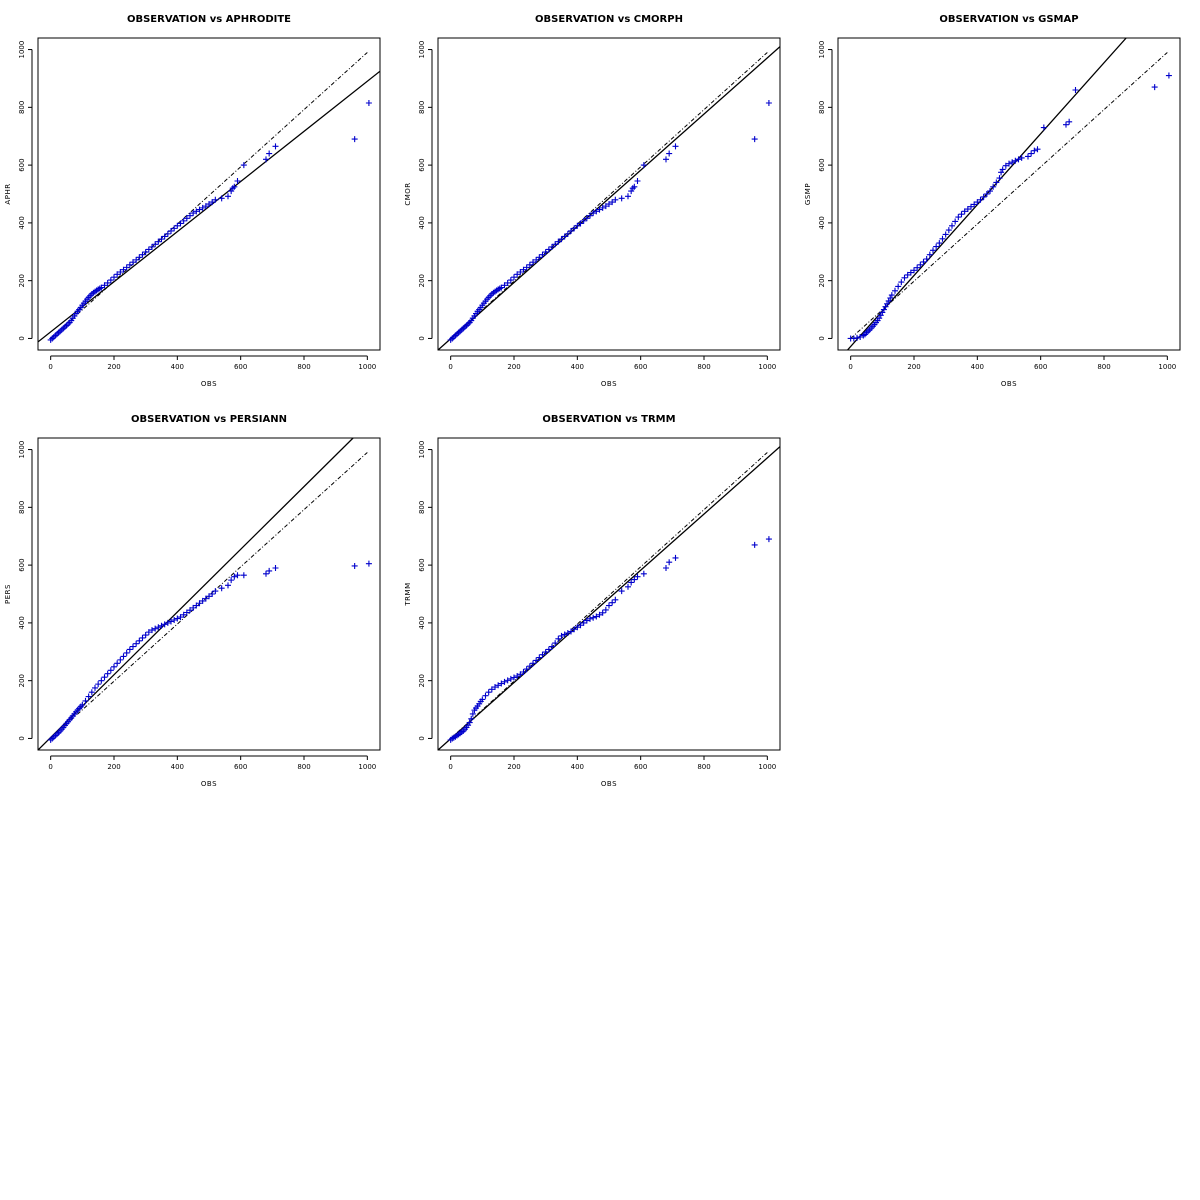 The image size is (1200, 1200). What do you see at coordinates (609, 198) in the screenshot?
I see `plot-lines` at bounding box center [609, 198].